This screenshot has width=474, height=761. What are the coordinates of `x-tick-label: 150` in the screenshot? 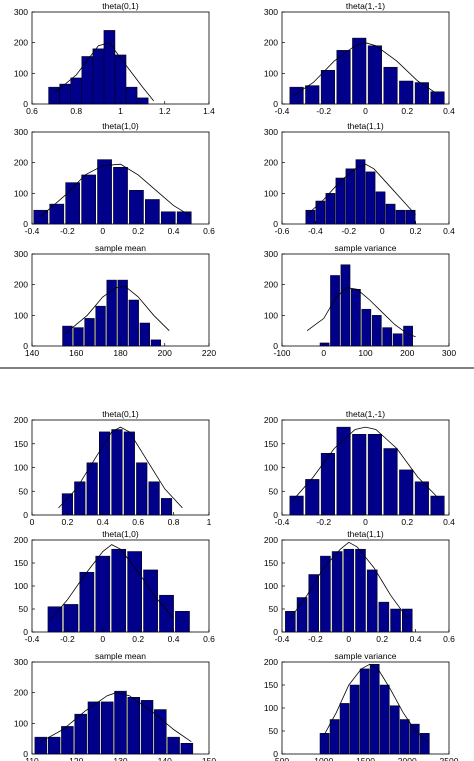 It's located at (209, 758).